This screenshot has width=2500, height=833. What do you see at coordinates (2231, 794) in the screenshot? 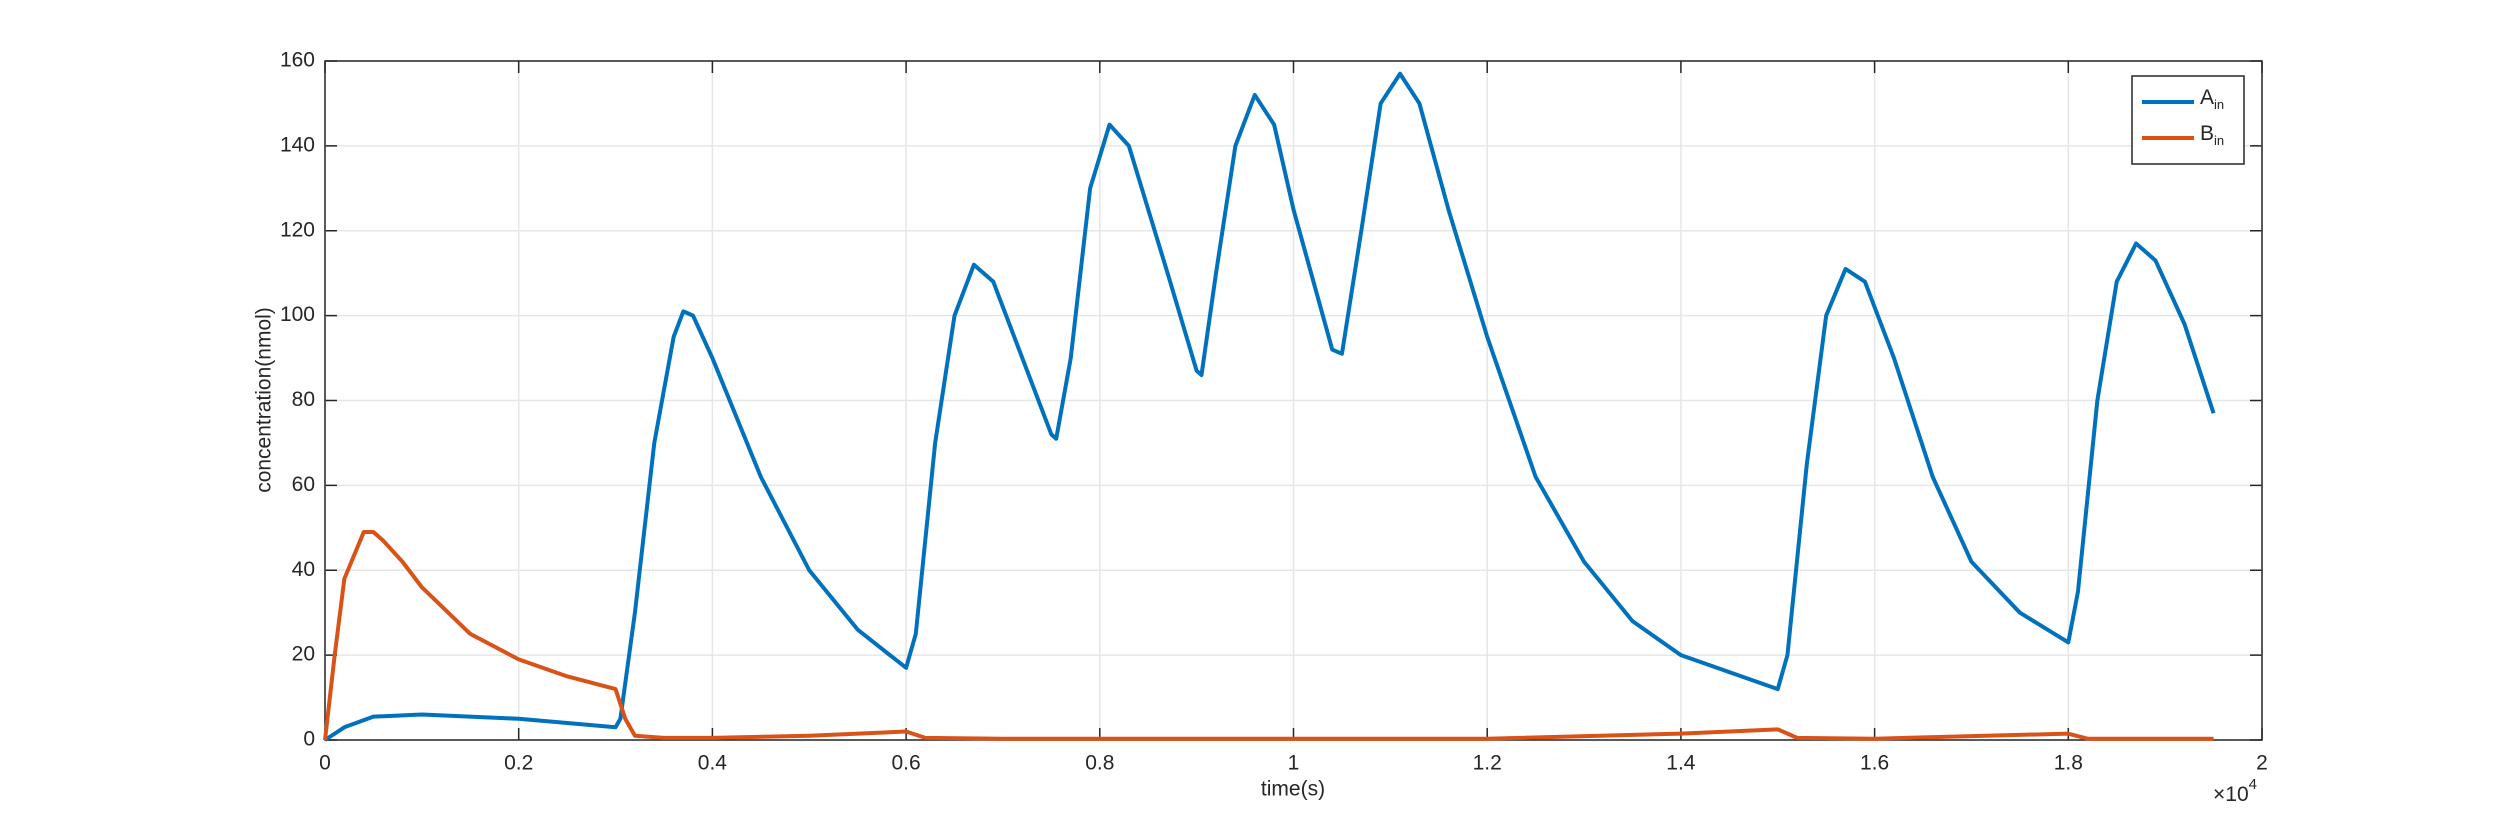
I see `x-multiplier-base: ×10` at bounding box center [2231, 794].